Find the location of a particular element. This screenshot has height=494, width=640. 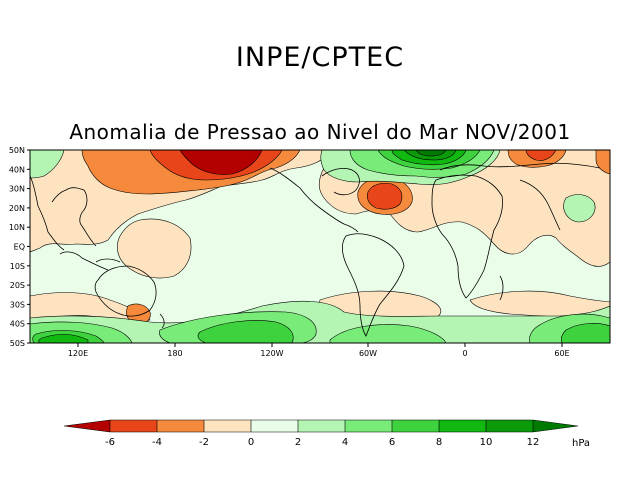

lat-label: 40S is located at coordinates (17, 324).